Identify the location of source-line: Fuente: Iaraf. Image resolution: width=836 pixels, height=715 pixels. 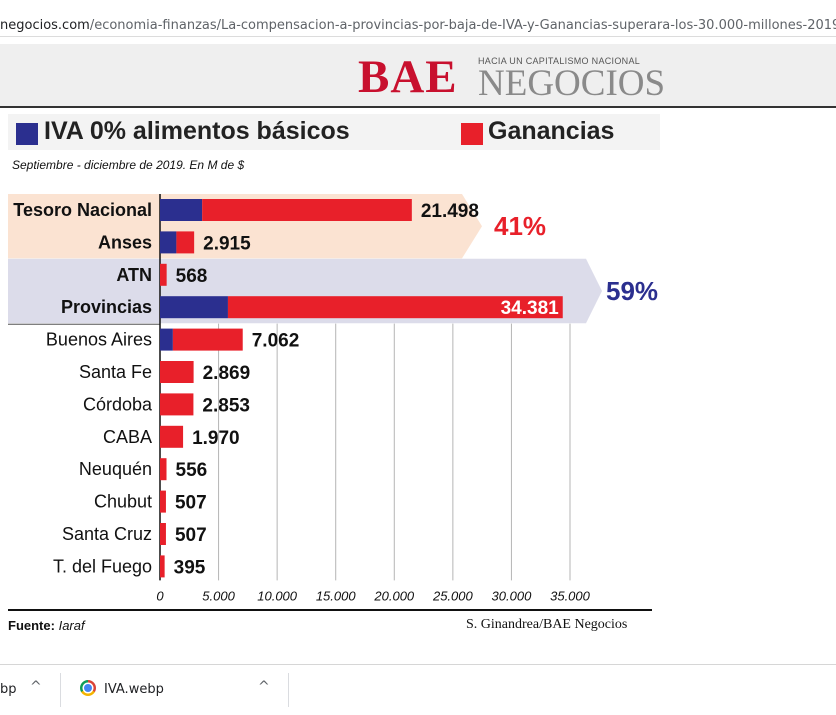
(46, 625).